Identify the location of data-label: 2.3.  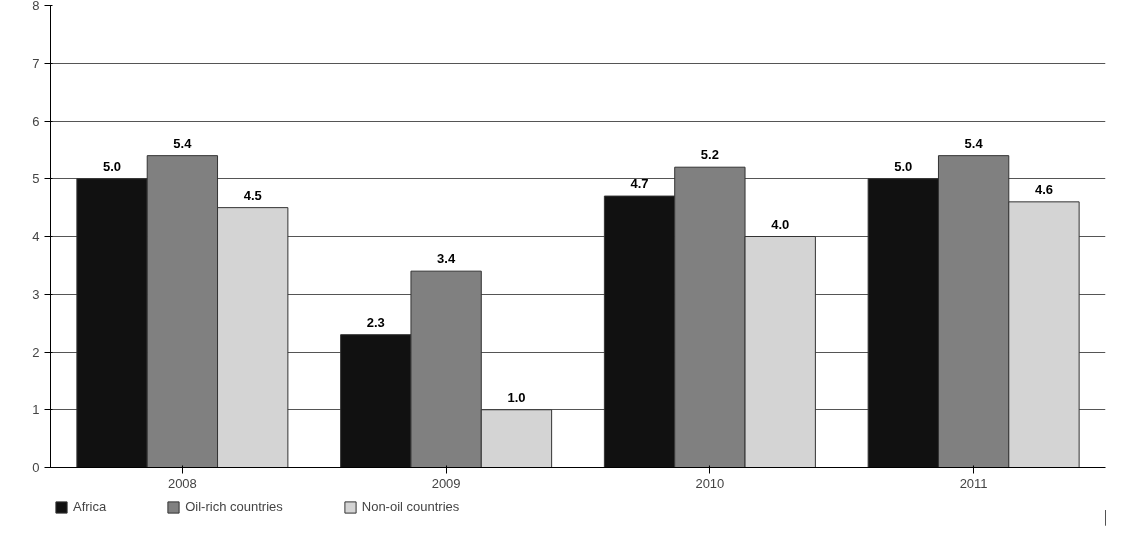
(375, 322).